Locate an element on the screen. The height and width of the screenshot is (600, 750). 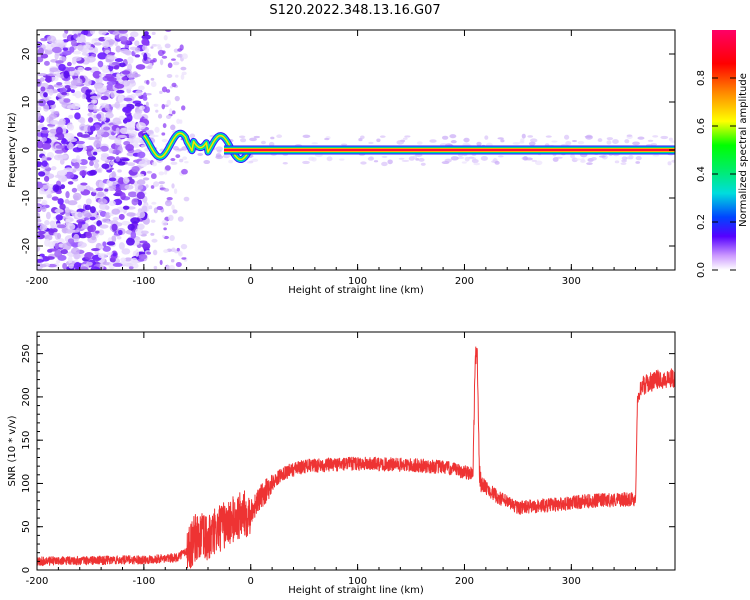
bottom-y-tick-label: 0 is located at coordinates (26, 570).